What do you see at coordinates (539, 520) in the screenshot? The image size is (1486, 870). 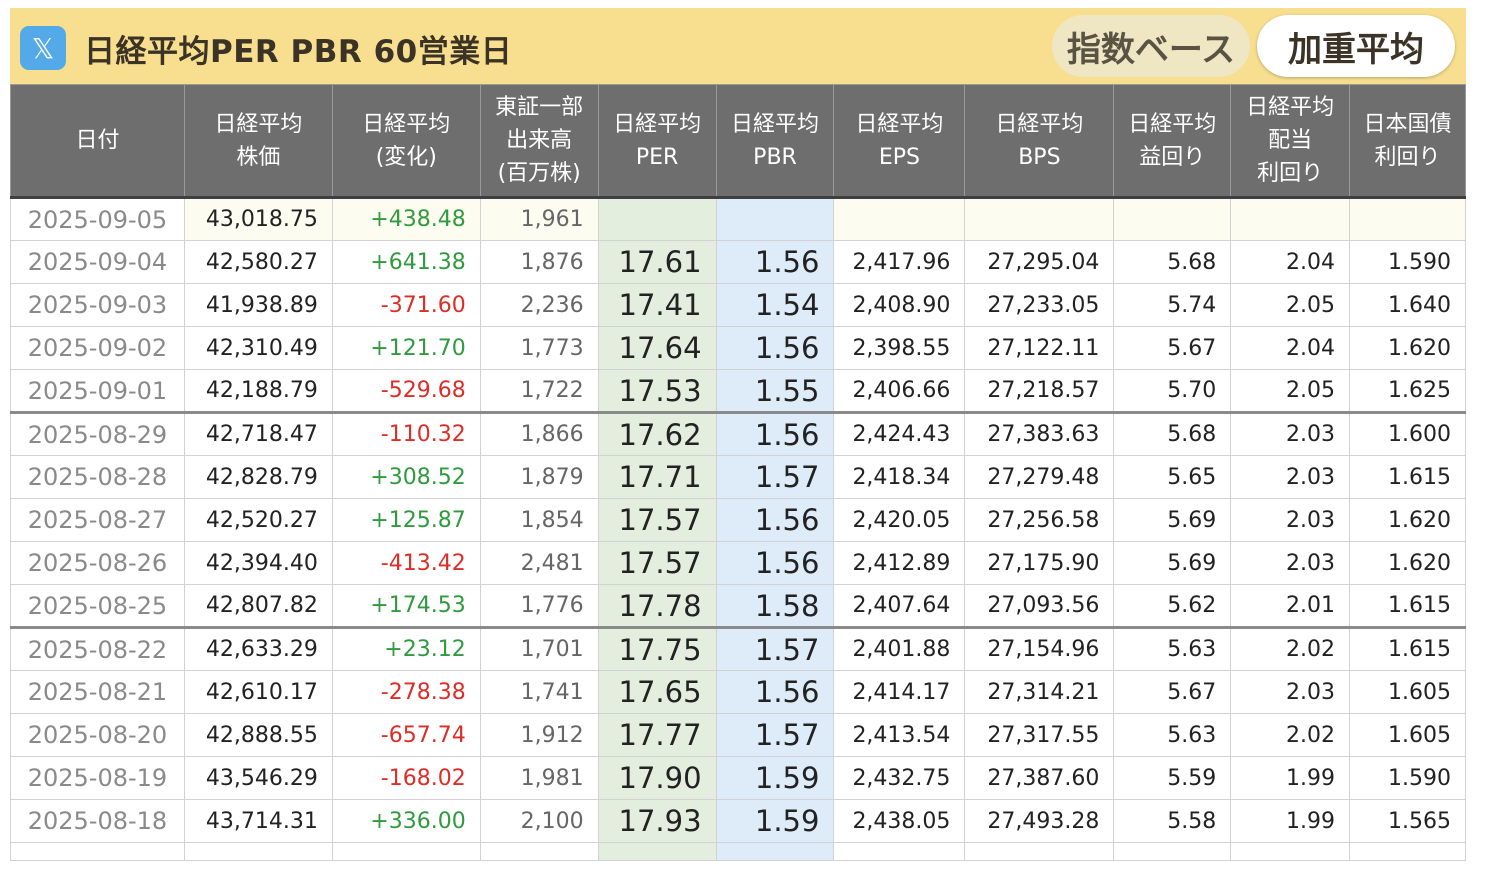 I see `cell-volume: 1,854` at bounding box center [539, 520].